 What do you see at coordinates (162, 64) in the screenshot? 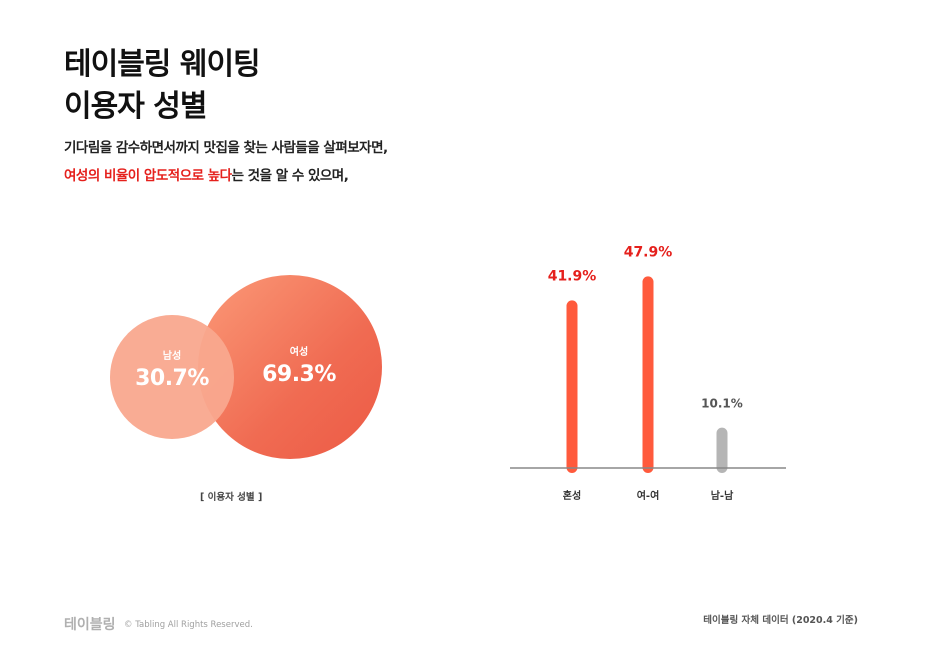
I see `title-line-1: 테이블링 웨이팅` at bounding box center [162, 64].